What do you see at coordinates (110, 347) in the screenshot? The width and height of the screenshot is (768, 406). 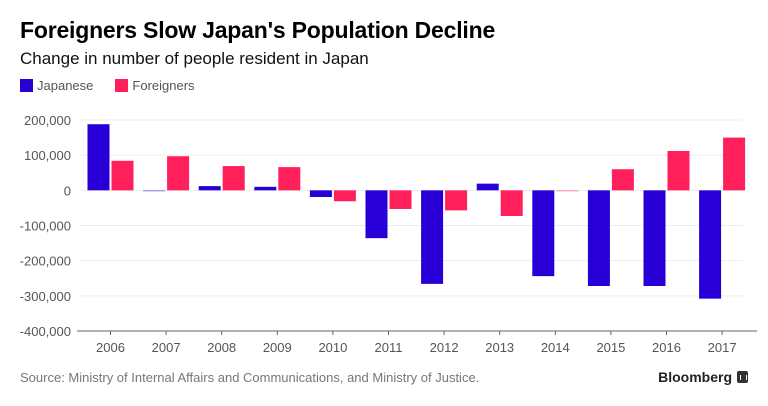 I see `x-tick-label: 2006` at bounding box center [110, 347].